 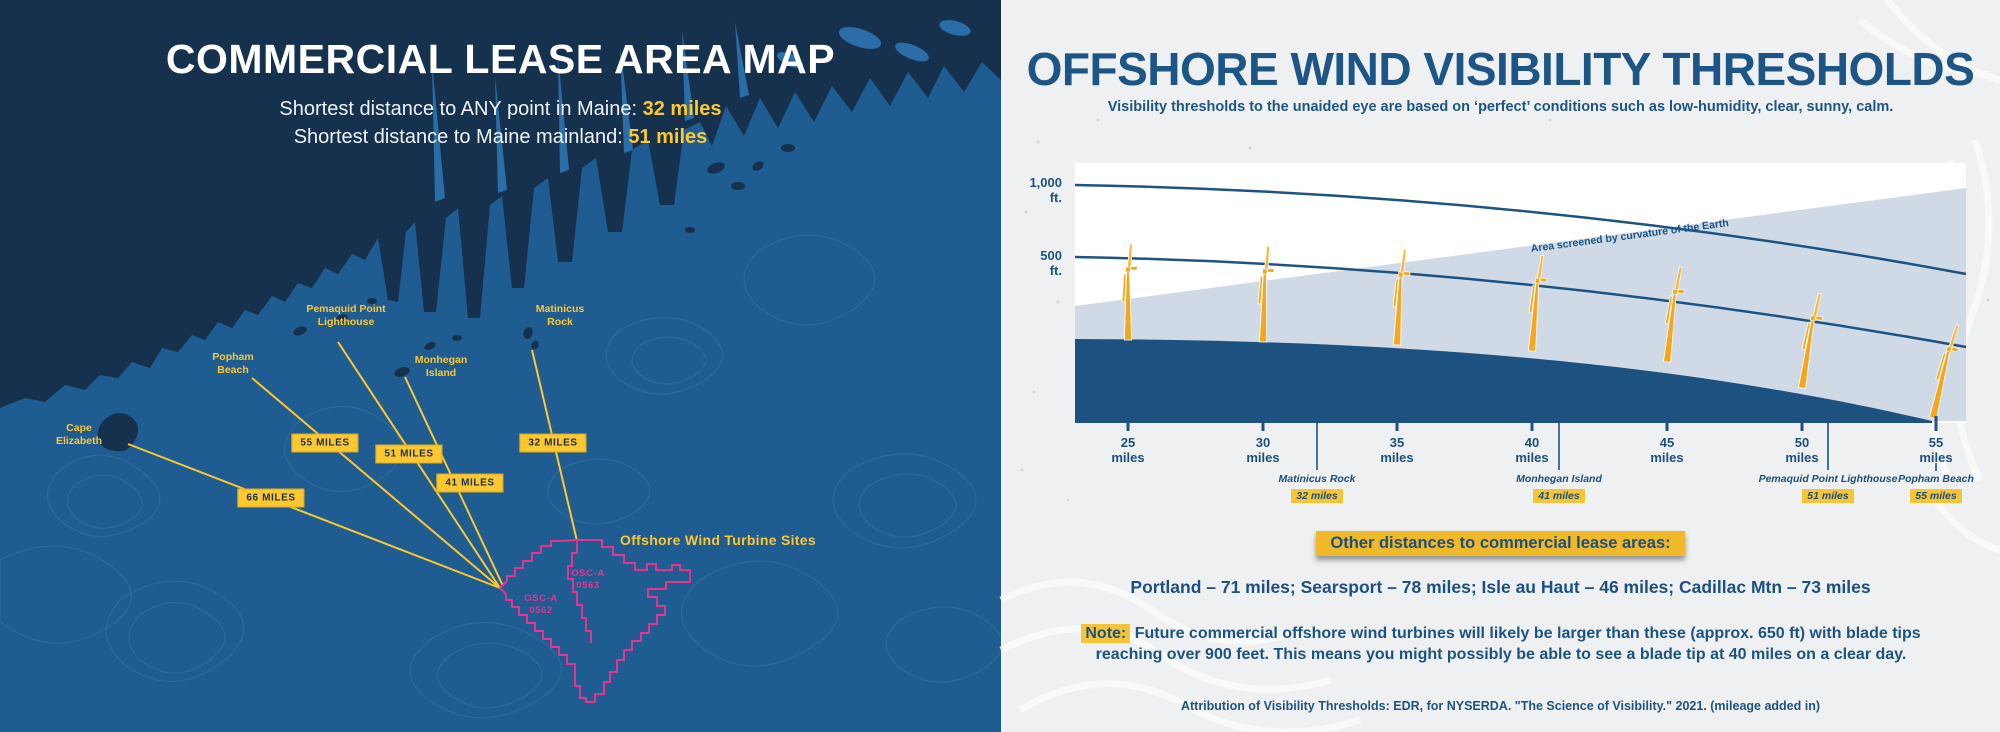 I want to click on badge-41-miles: 41 MILES, so click(x=470, y=483).